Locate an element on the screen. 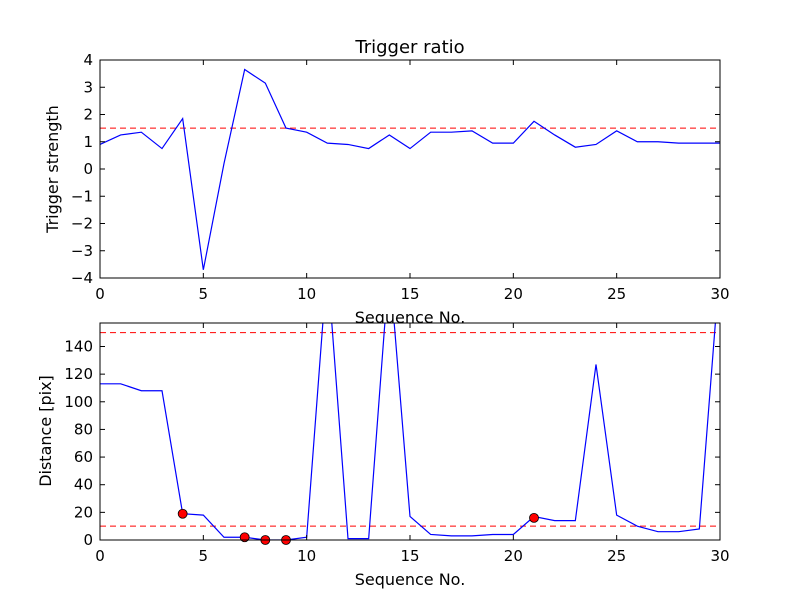 The height and width of the screenshot is (600, 800). y-tick-label: 80 is located at coordinates (83, 429).